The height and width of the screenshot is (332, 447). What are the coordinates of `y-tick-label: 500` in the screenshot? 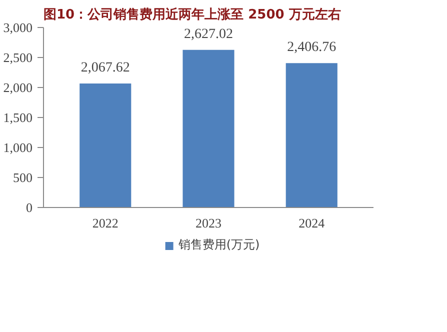 It's located at (22, 177).